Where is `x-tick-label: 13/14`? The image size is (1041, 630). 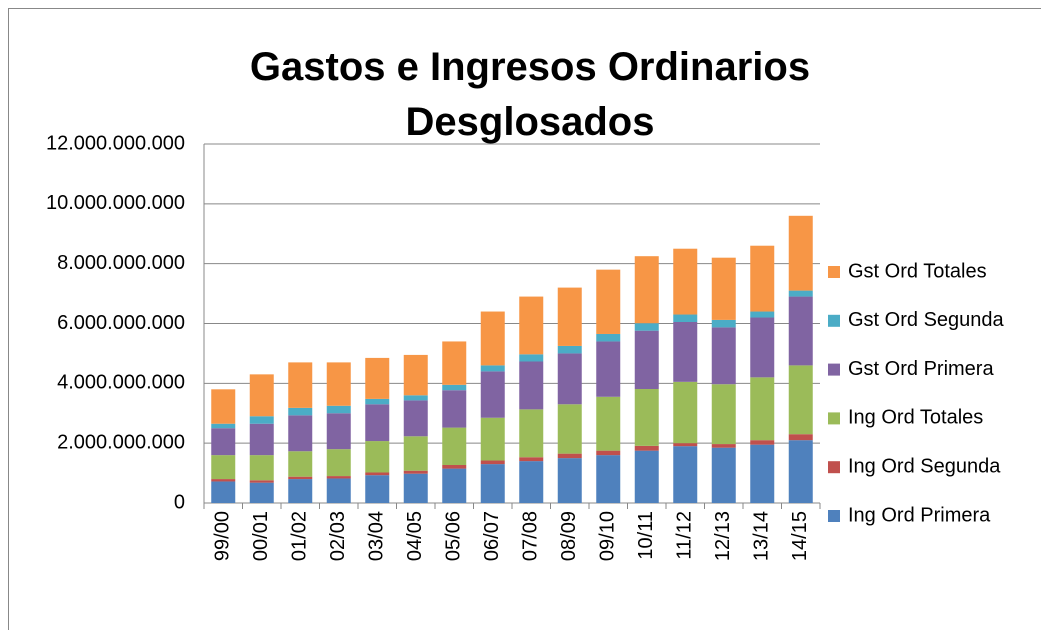
x-tick-label: 13/14 is located at coordinates (762, 536).